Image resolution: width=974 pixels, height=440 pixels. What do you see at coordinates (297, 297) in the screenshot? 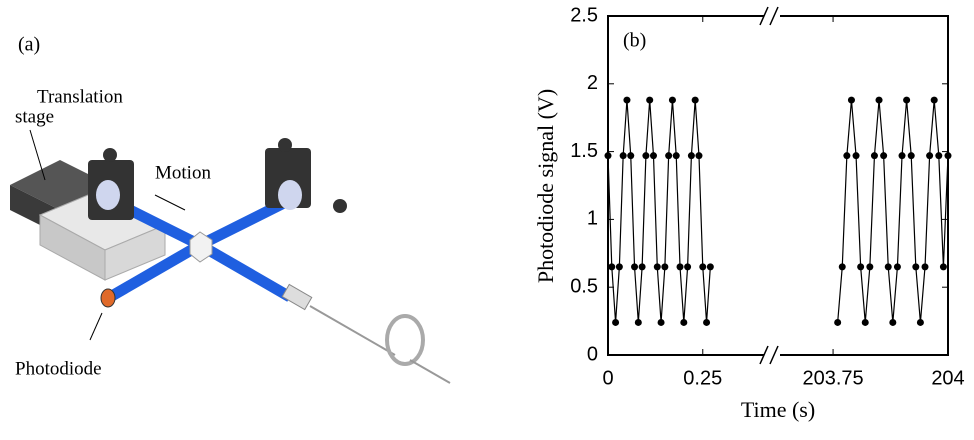
I see `fiber-coupler` at bounding box center [297, 297].